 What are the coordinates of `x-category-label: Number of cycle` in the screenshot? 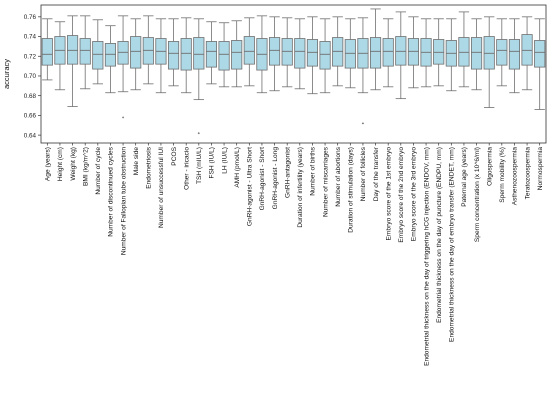 It's located at (98, 171).